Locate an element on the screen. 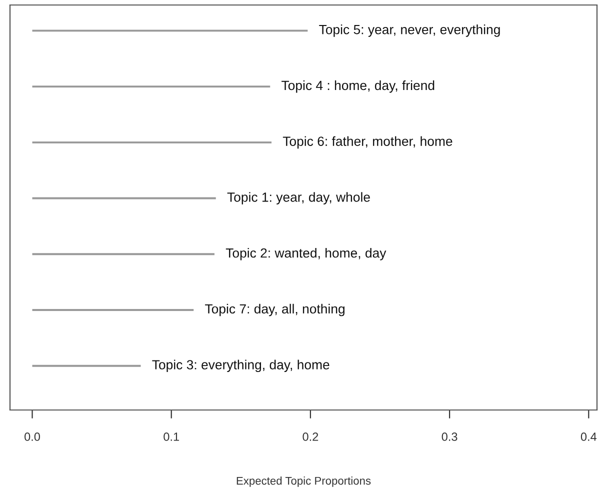 Image resolution: width=599 pixels, height=503 pixels. x-tick-label: 0.2 is located at coordinates (310, 436).